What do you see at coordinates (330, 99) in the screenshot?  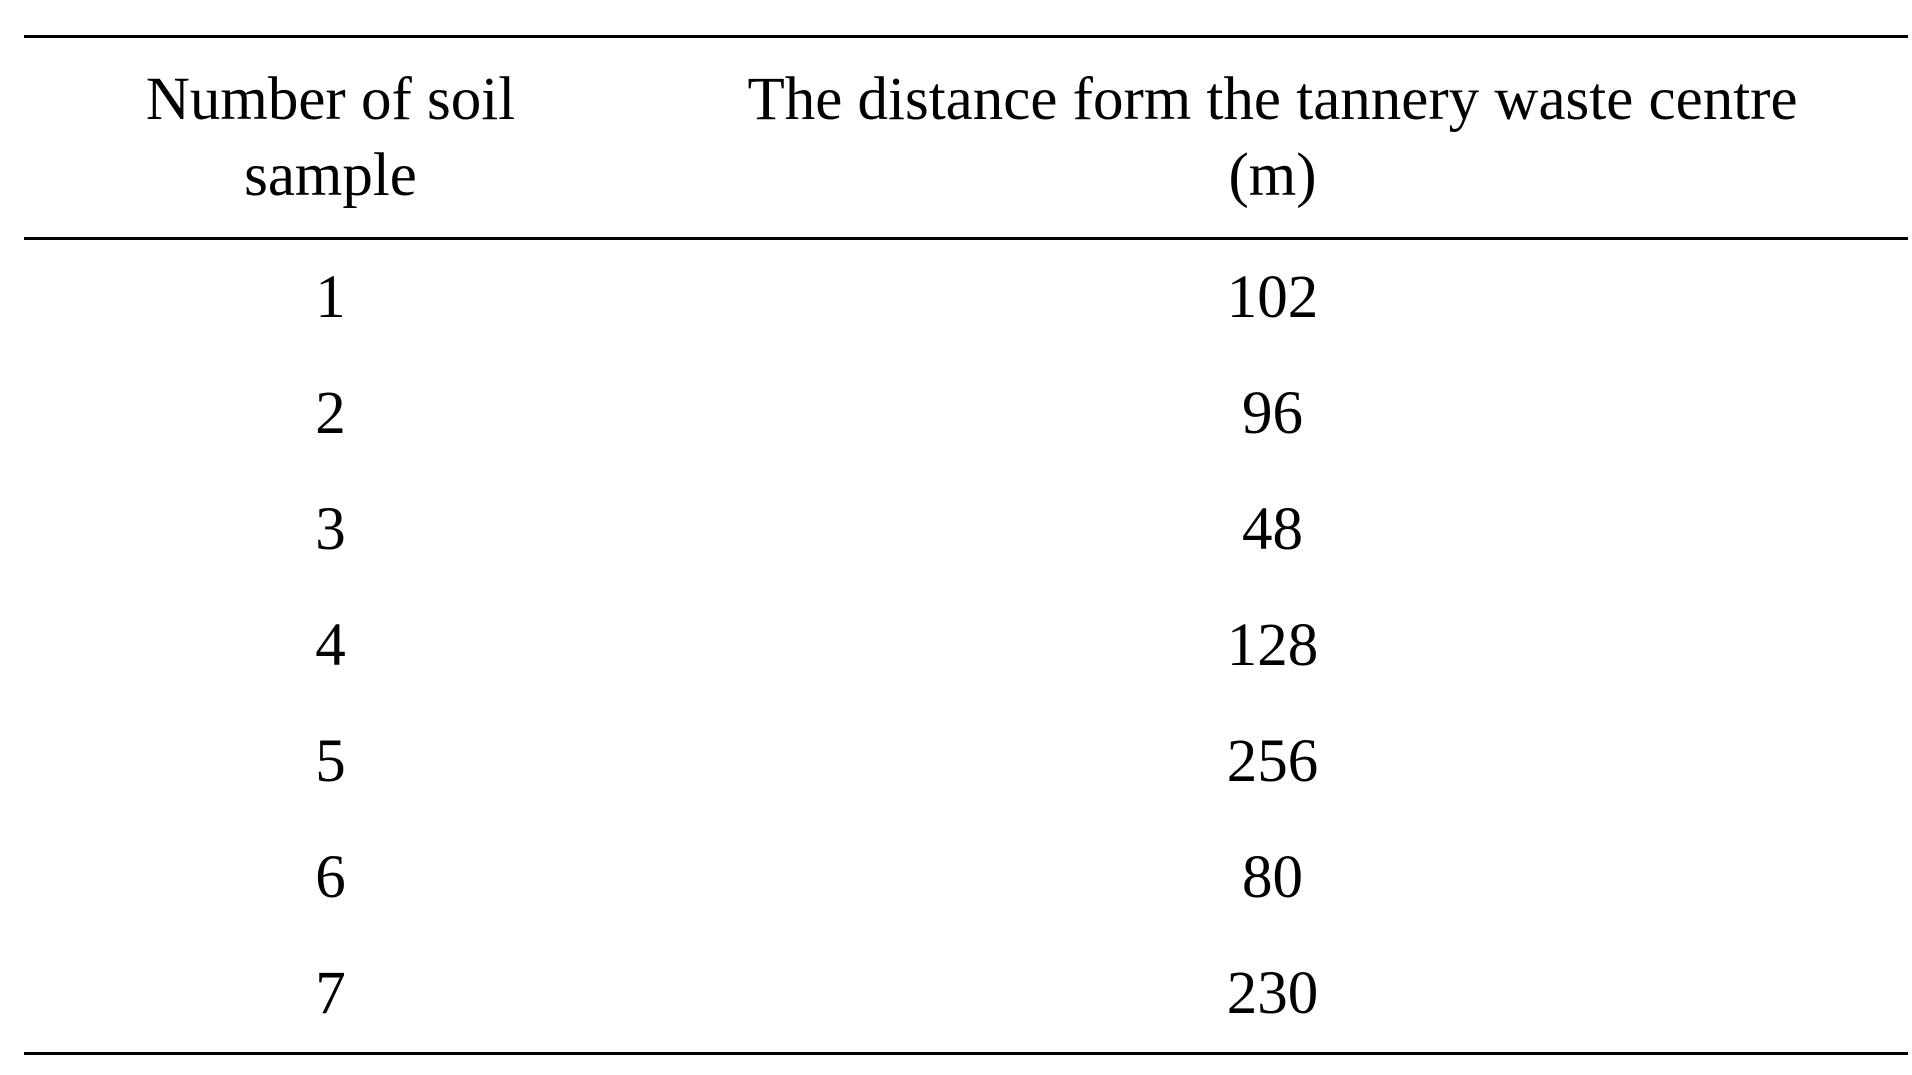 I see `header-sample-number-line1: Number of soil` at bounding box center [330, 99].